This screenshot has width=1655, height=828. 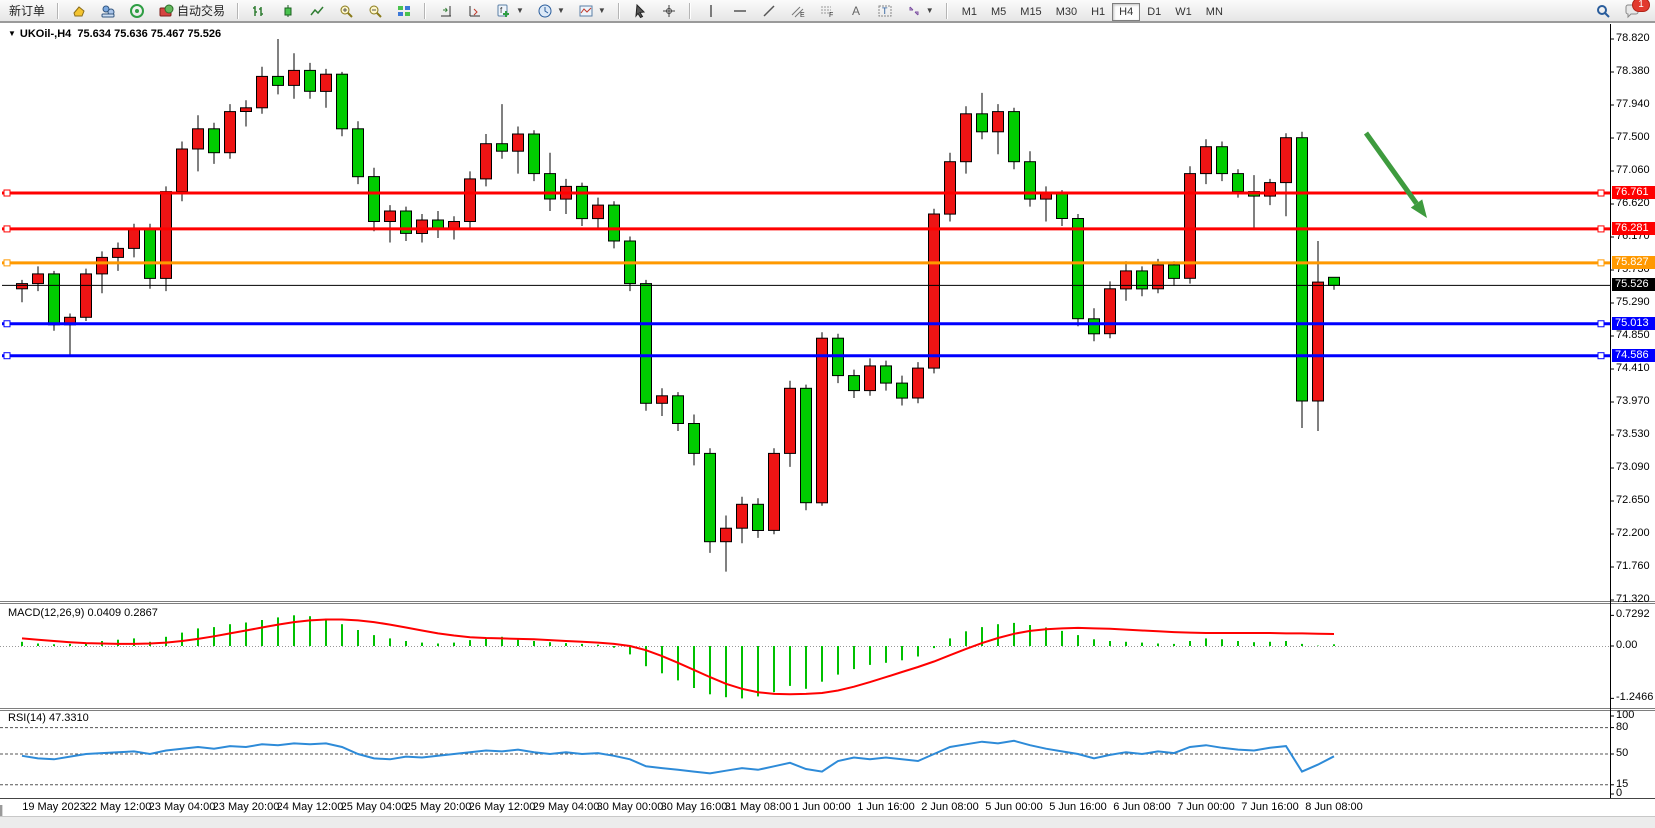 I want to click on line-chart-icon, so click(x=317, y=11).